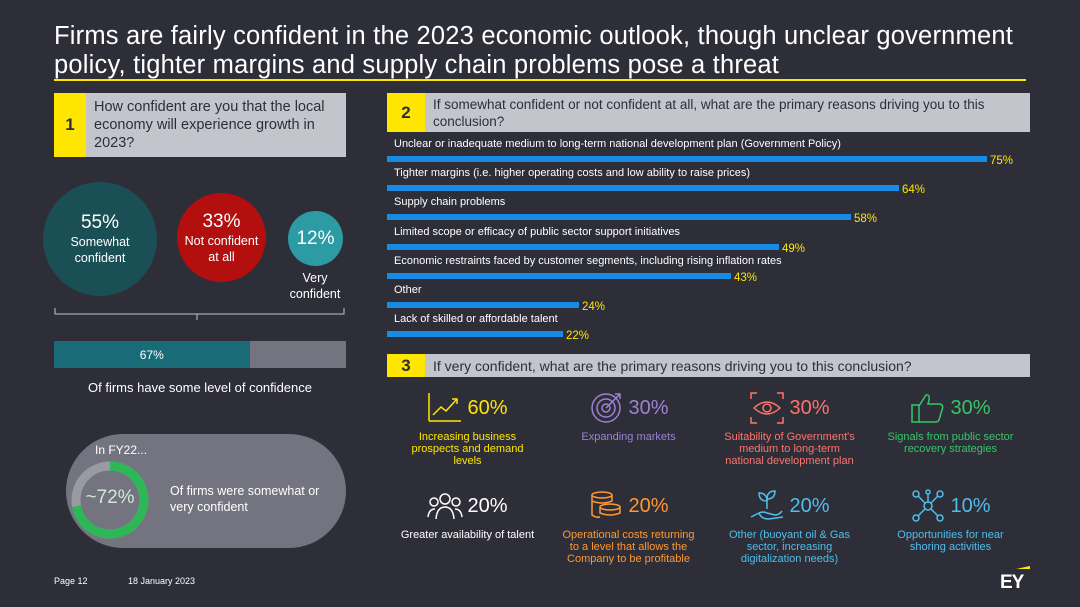 The image size is (1080, 607). What do you see at coordinates (162, 581) in the screenshot?
I see `footer-date: 18 January 2023` at bounding box center [162, 581].